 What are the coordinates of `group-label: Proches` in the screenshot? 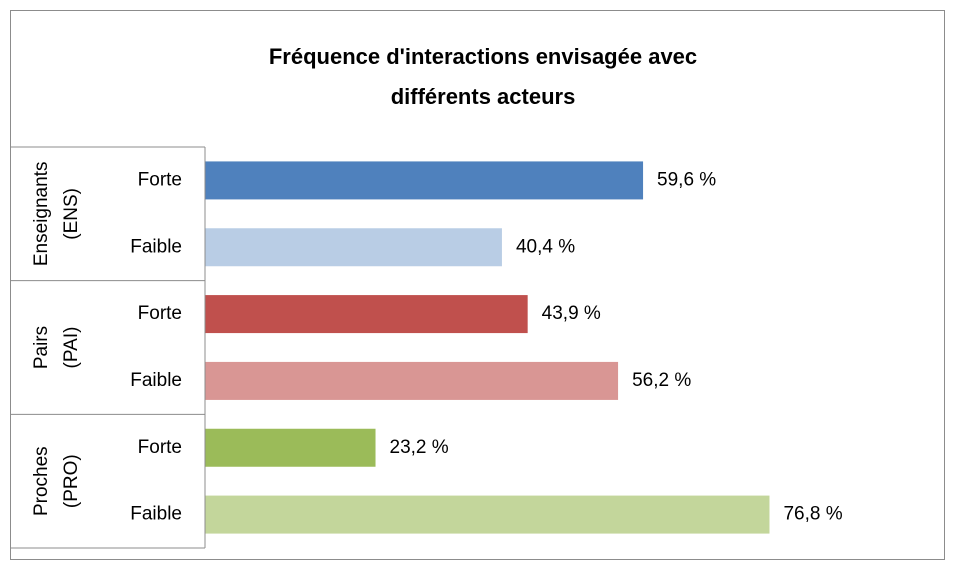 It's located at (41, 481).